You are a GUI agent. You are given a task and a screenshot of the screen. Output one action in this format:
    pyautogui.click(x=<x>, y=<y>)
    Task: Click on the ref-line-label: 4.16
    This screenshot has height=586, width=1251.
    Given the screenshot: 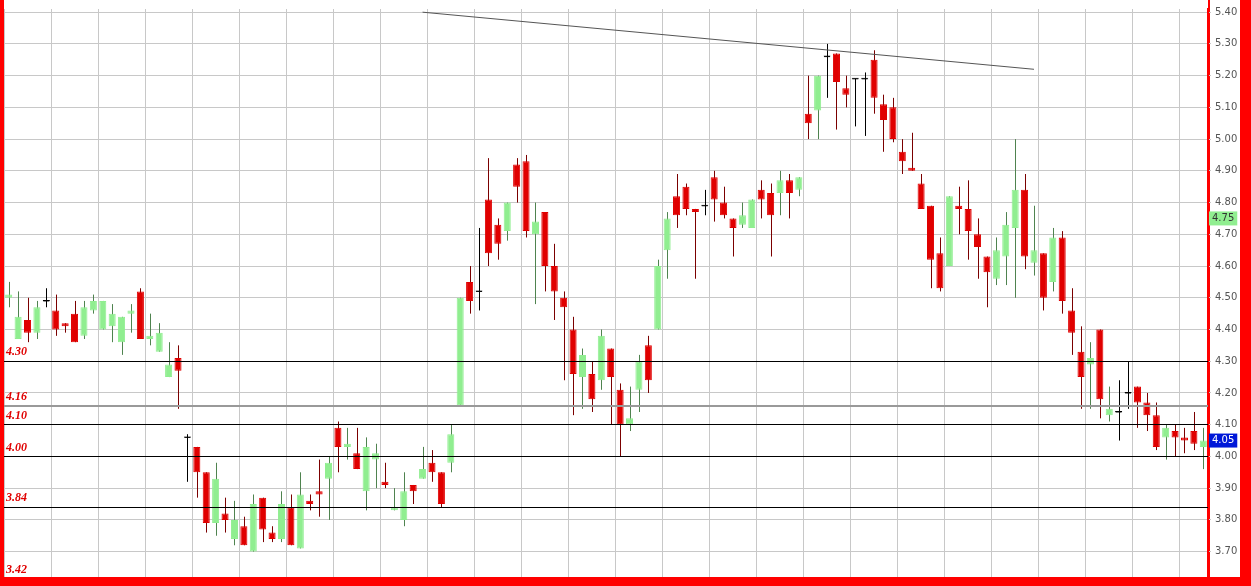 What is the action you would take?
    pyautogui.click(x=16, y=395)
    